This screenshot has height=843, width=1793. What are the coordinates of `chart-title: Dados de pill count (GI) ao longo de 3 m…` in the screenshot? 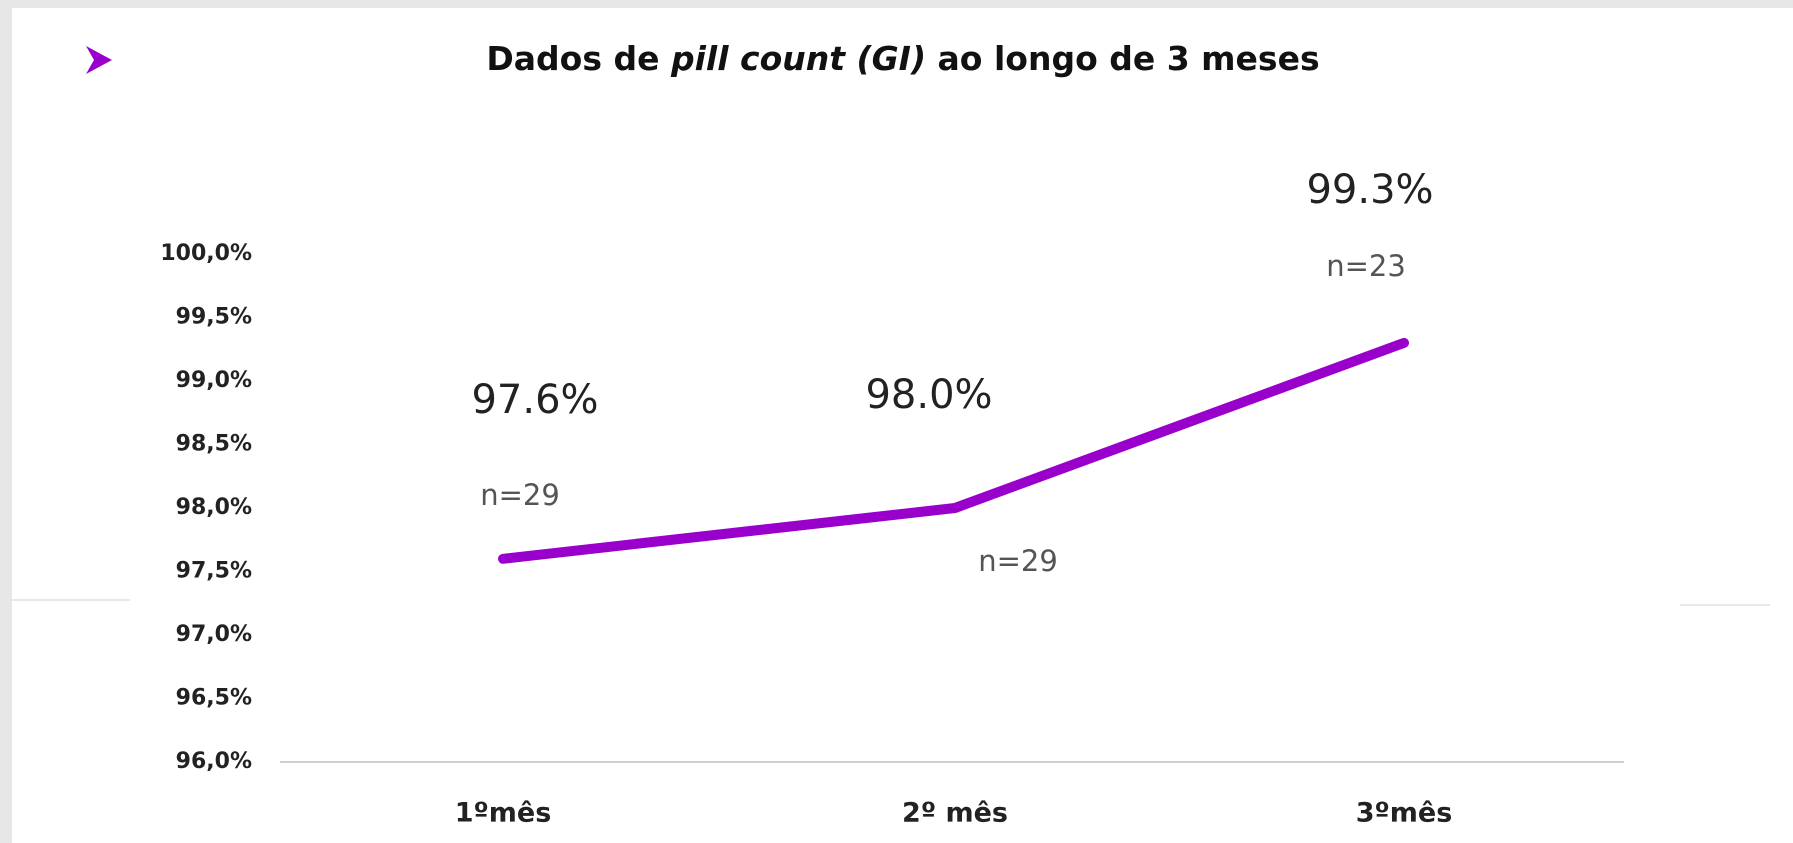 It's located at (902, 58).